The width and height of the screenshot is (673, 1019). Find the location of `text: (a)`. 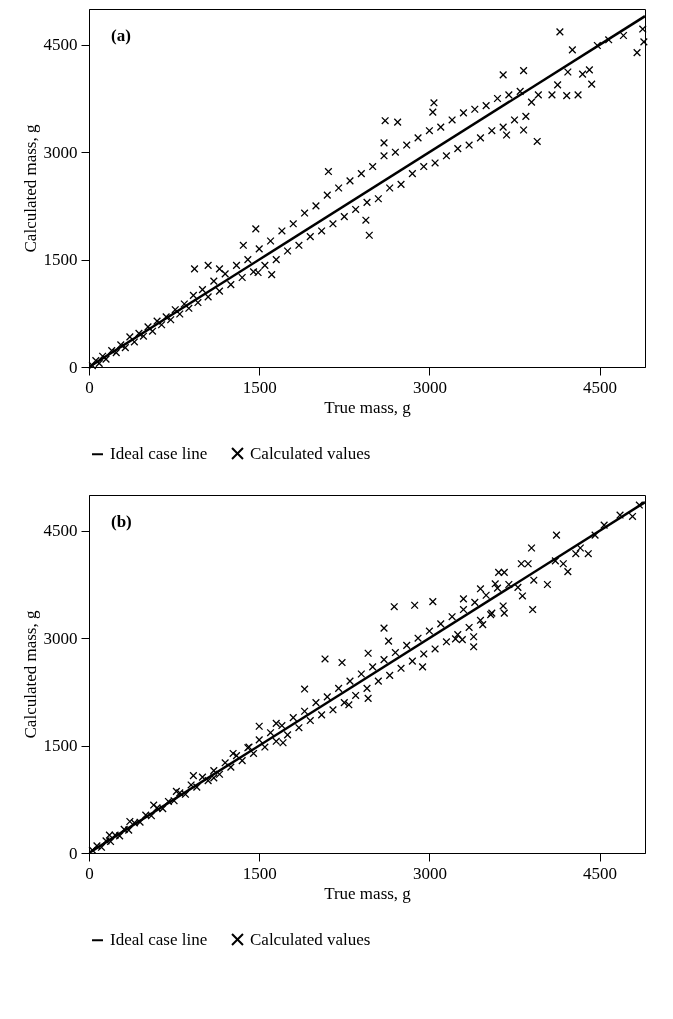

text: (a) is located at coordinates (121, 35).